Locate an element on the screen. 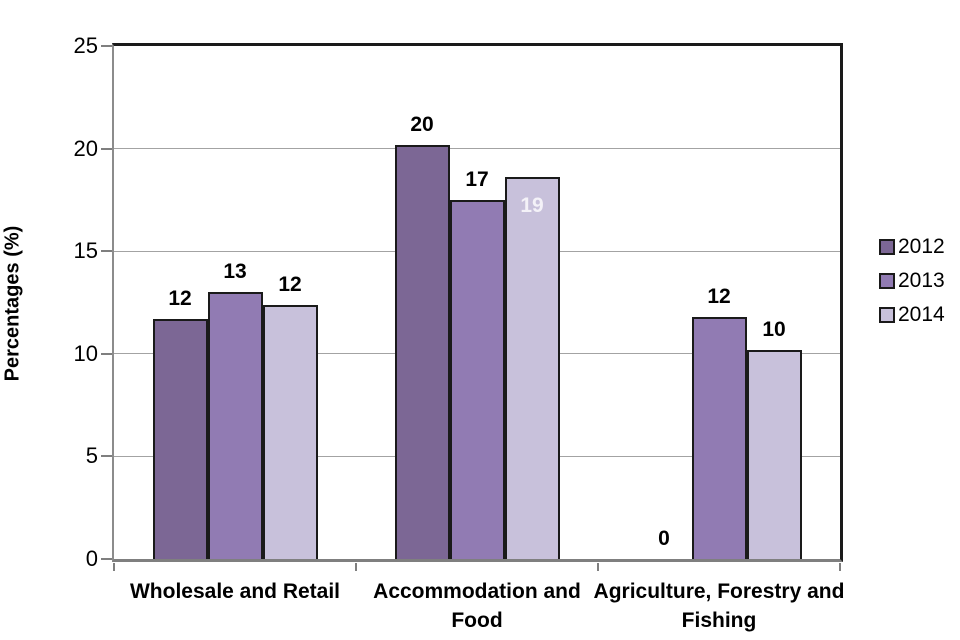 The width and height of the screenshot is (960, 640). legend-item-2013: 2013 is located at coordinates (912, 280).